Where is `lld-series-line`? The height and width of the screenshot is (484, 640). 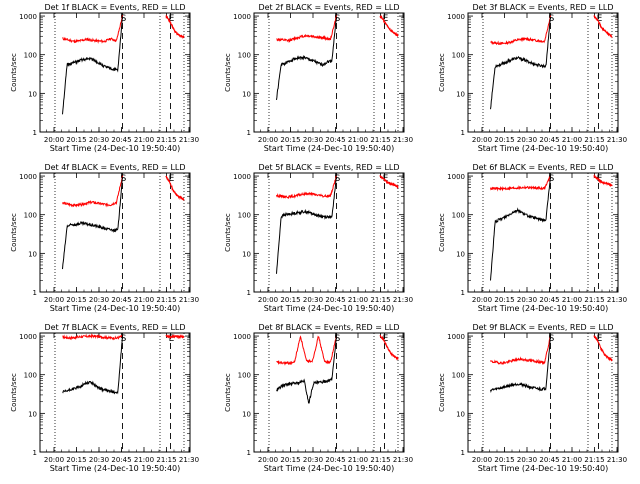 lld-series-line is located at coordinates (520, 351).